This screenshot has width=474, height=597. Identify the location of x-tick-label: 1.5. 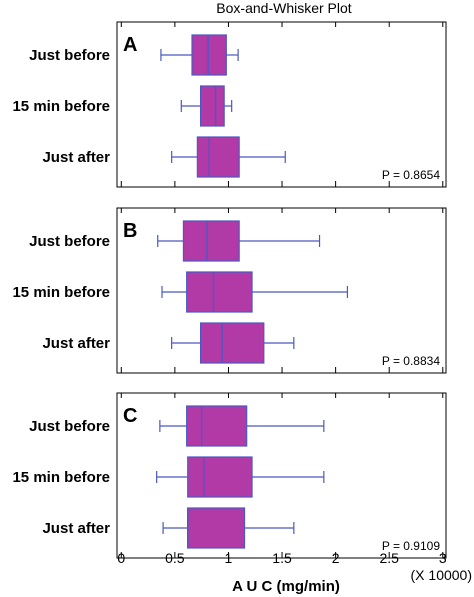
(282, 558).